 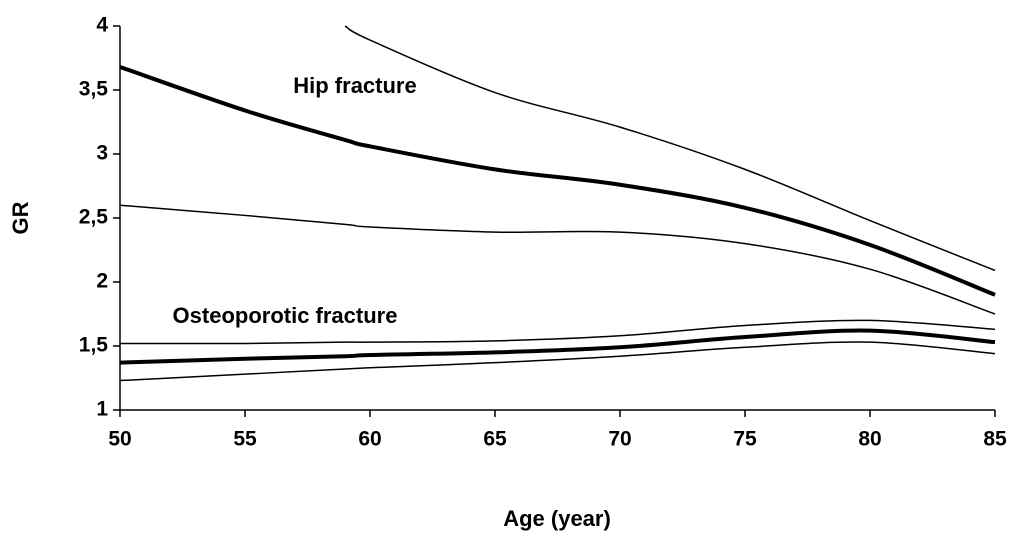 What do you see at coordinates (285, 315) in the screenshot?
I see `annotation: Osteoporotic fracture` at bounding box center [285, 315].